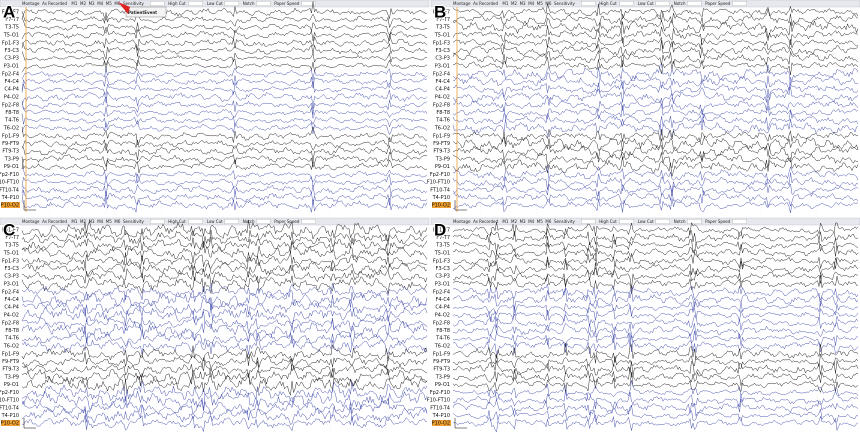 This screenshot has width=860, height=434. Describe the element at coordinates (31, 221) in the screenshot. I see `toolbar-label: Montage` at that location.